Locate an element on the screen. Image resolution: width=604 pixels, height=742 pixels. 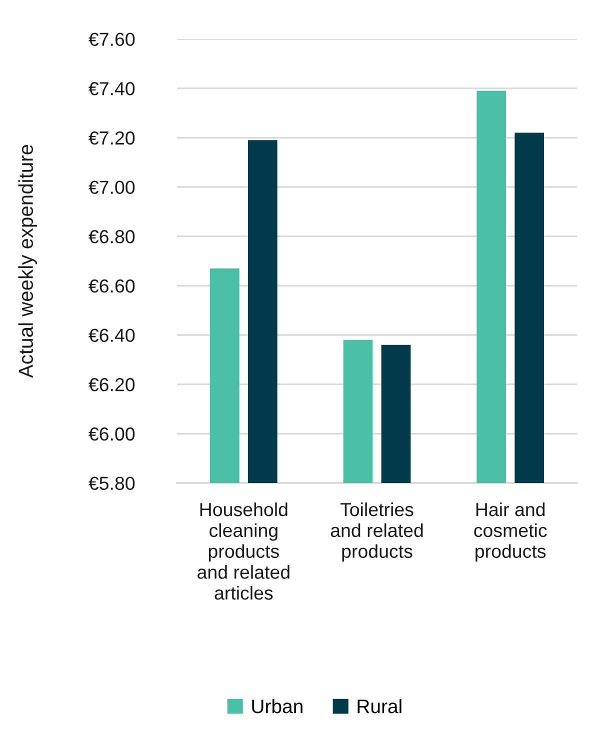
legend-label: Urban is located at coordinates (277, 706).